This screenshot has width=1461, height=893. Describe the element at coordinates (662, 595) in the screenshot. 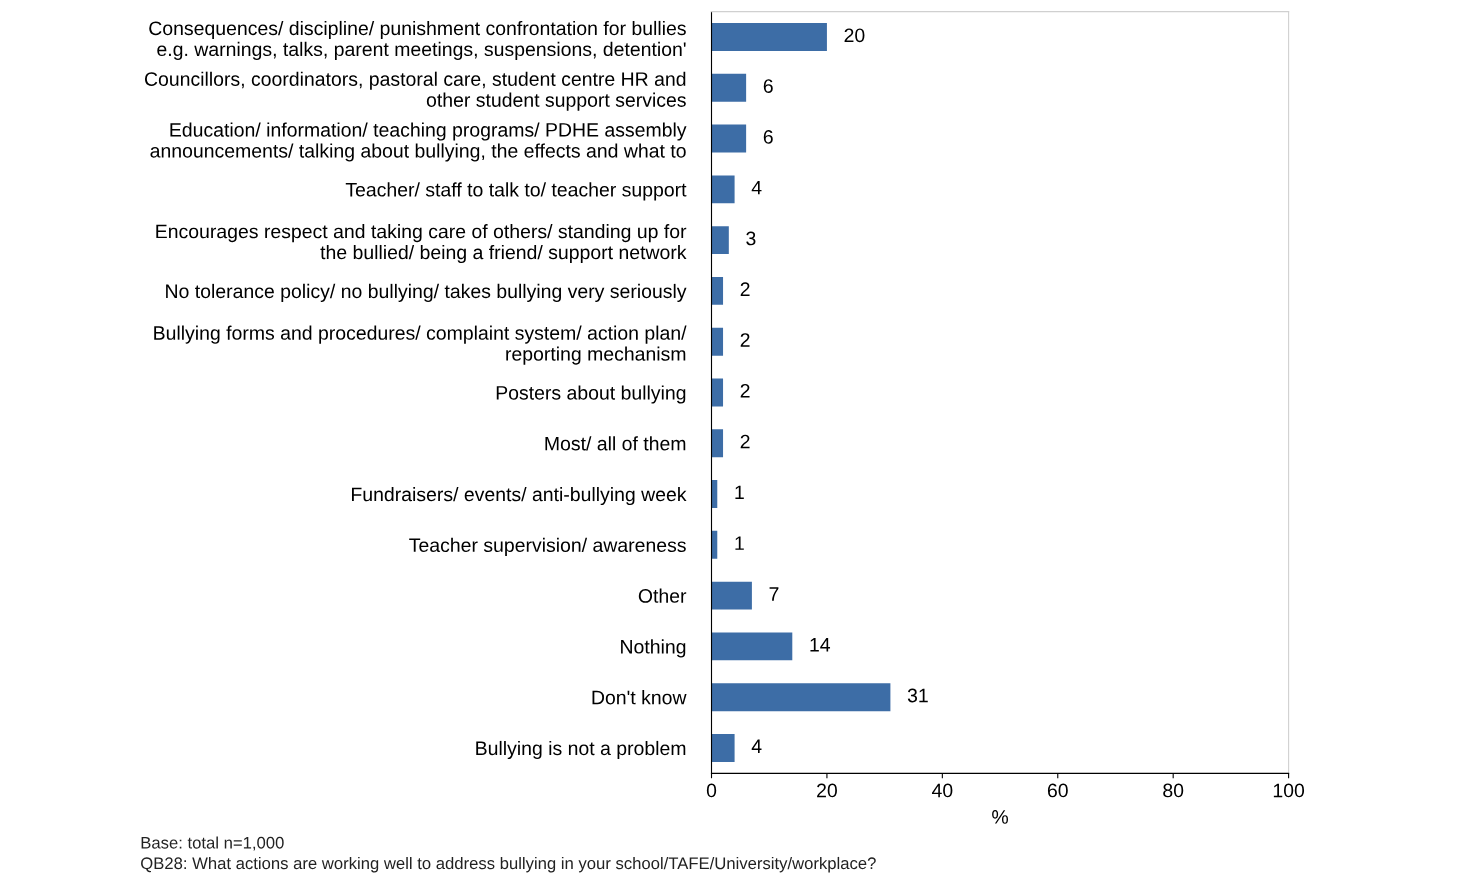

I see `y-tick-label: Other` at that location.